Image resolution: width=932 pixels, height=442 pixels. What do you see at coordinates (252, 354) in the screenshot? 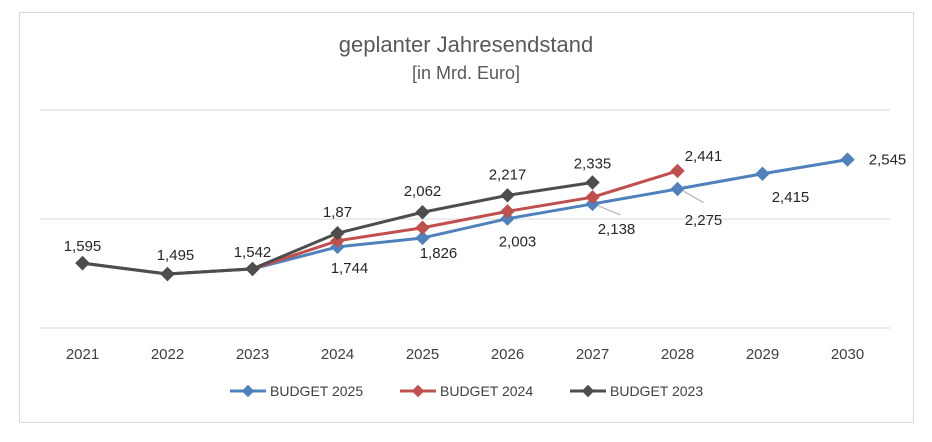
I see `x-tick-label: 2023` at bounding box center [252, 354].